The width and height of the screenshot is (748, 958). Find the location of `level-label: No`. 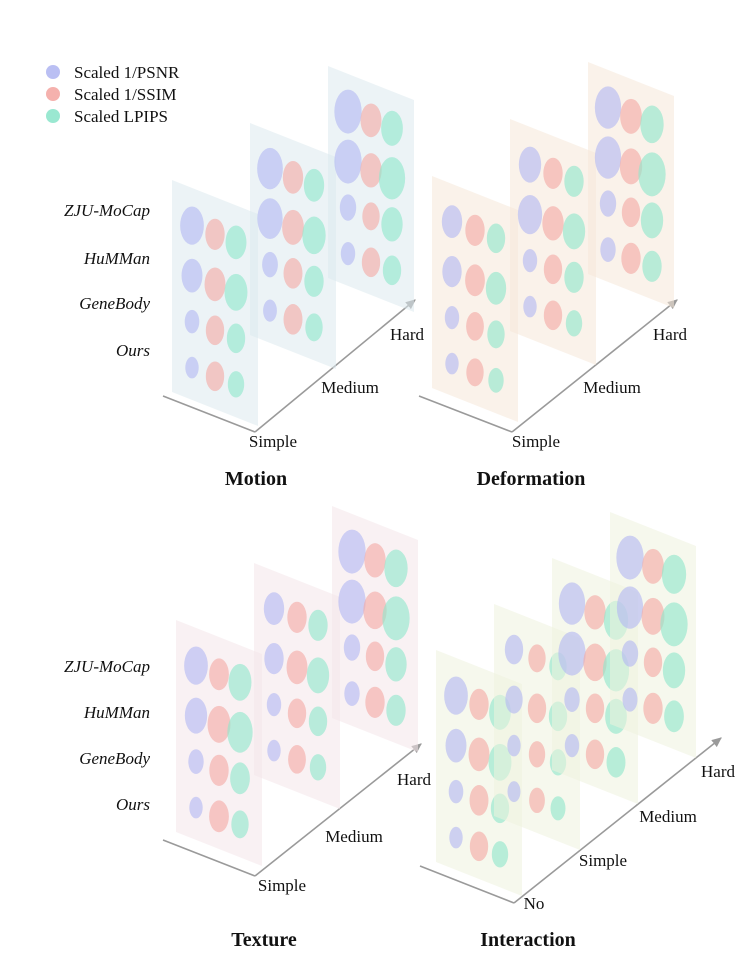

level-label: No is located at coordinates (534, 903).